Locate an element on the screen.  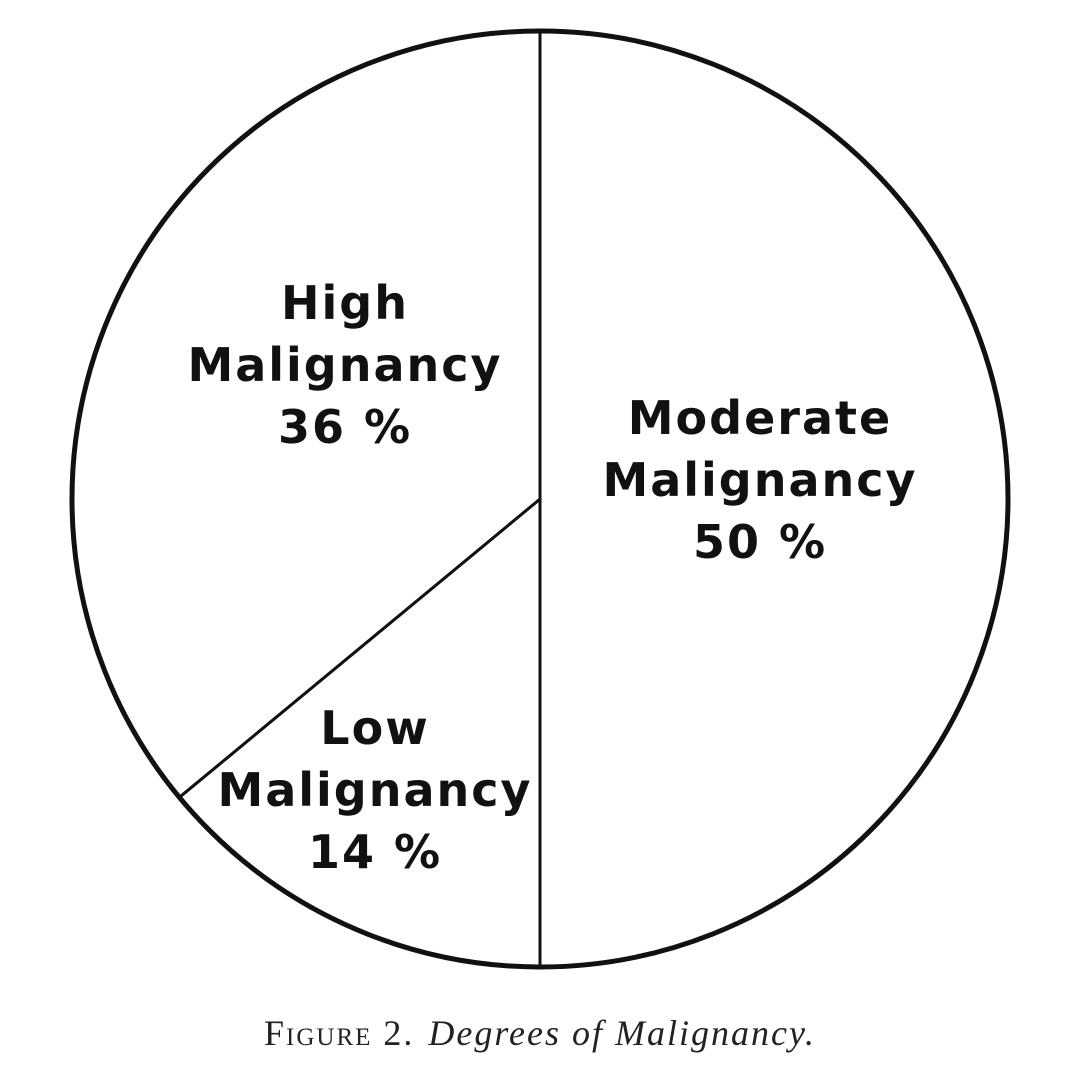
value-label: 50 % is located at coordinates (760, 542).